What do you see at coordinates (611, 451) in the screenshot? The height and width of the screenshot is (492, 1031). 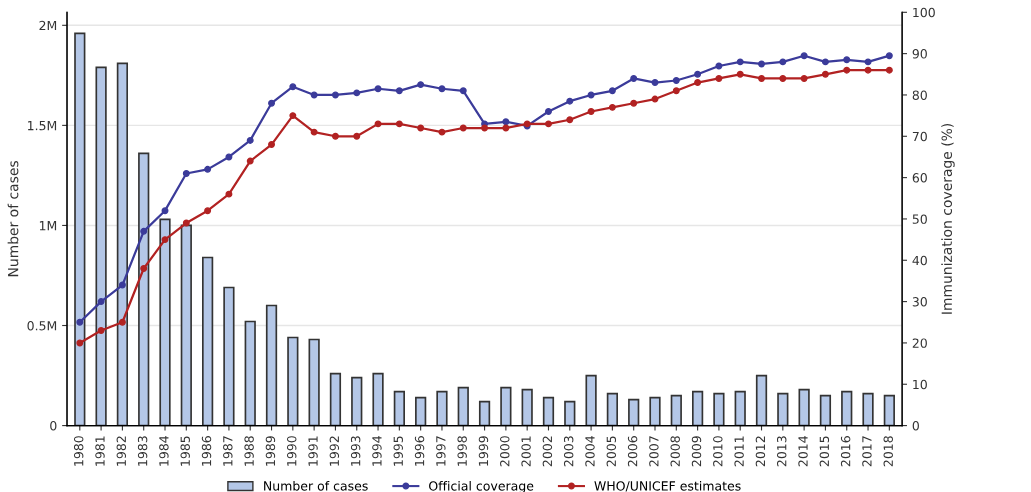 I see `x-tick-label: 2005` at bounding box center [611, 451].